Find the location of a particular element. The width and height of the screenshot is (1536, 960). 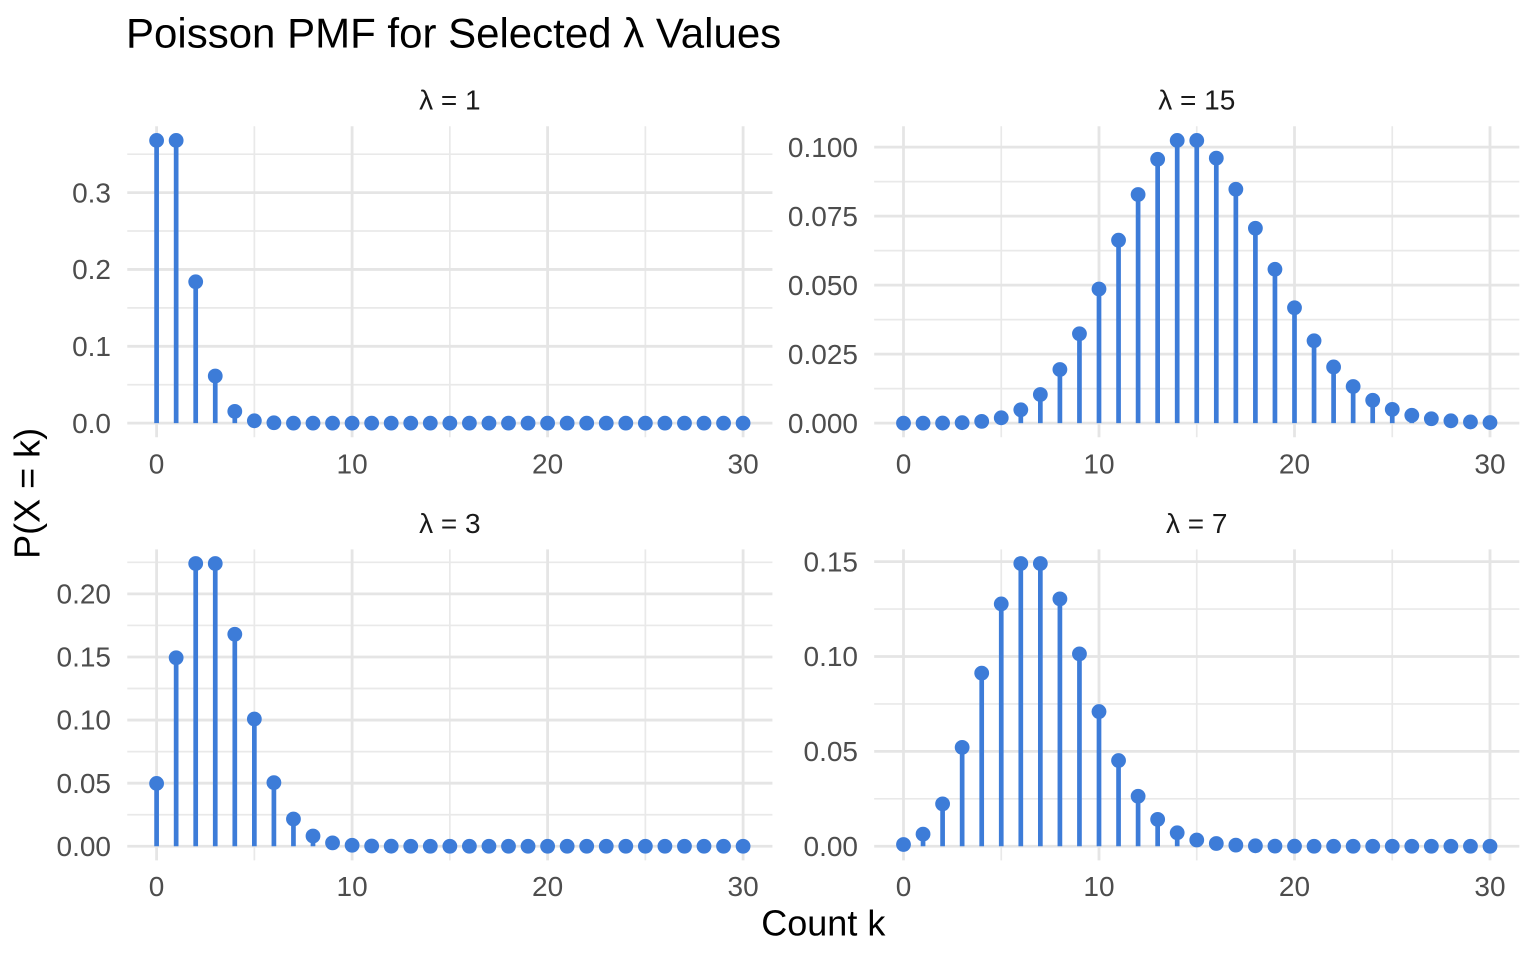

svg-text: λ = 1 is located at coordinates (449, 100).